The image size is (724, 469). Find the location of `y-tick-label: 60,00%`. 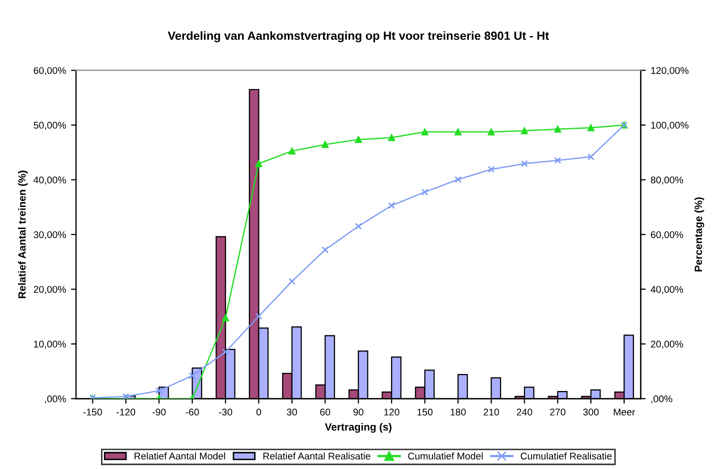

y-tick-label: 60,00% is located at coordinates (50, 71).